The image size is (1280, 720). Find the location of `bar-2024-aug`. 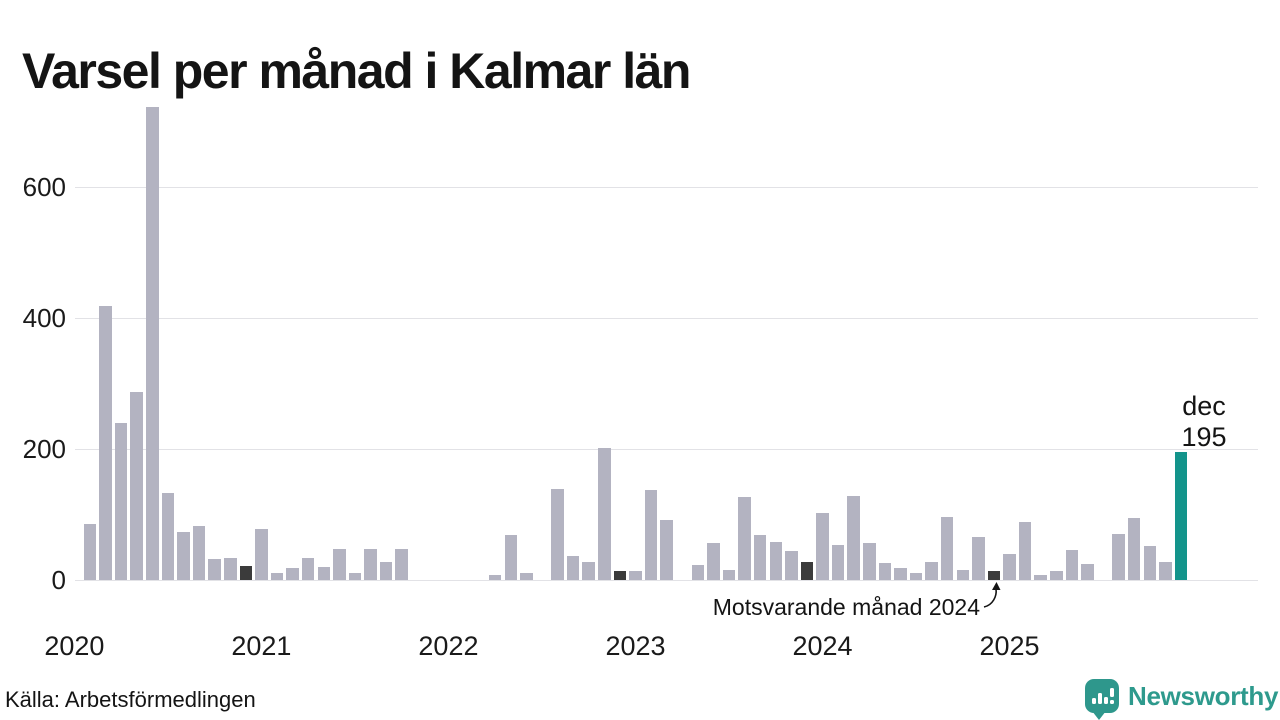

bar-2024-aug is located at coordinates (931, 571).